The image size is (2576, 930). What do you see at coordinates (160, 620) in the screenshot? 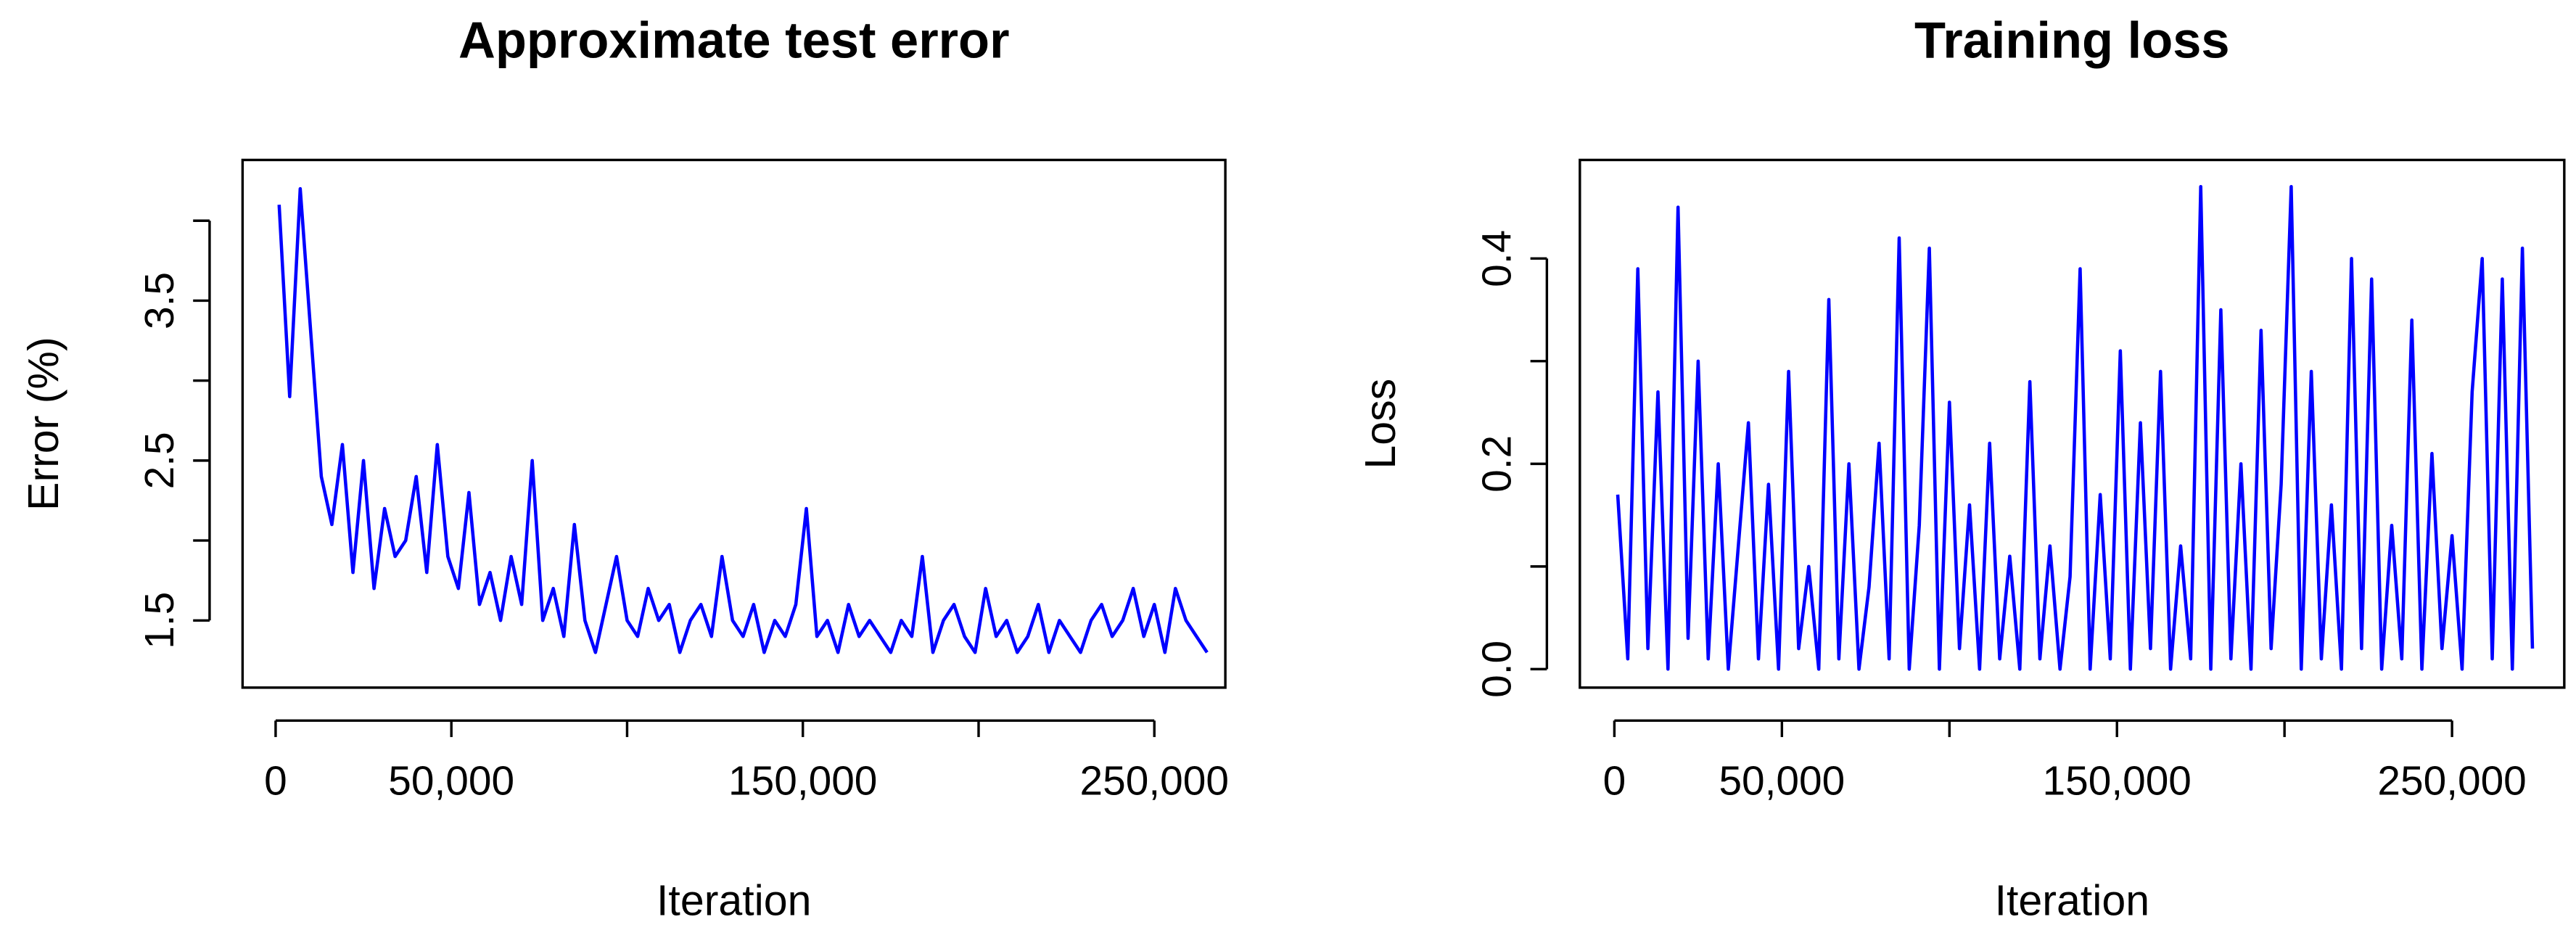
I see `y-tick-label: 1.5` at bounding box center [160, 620].